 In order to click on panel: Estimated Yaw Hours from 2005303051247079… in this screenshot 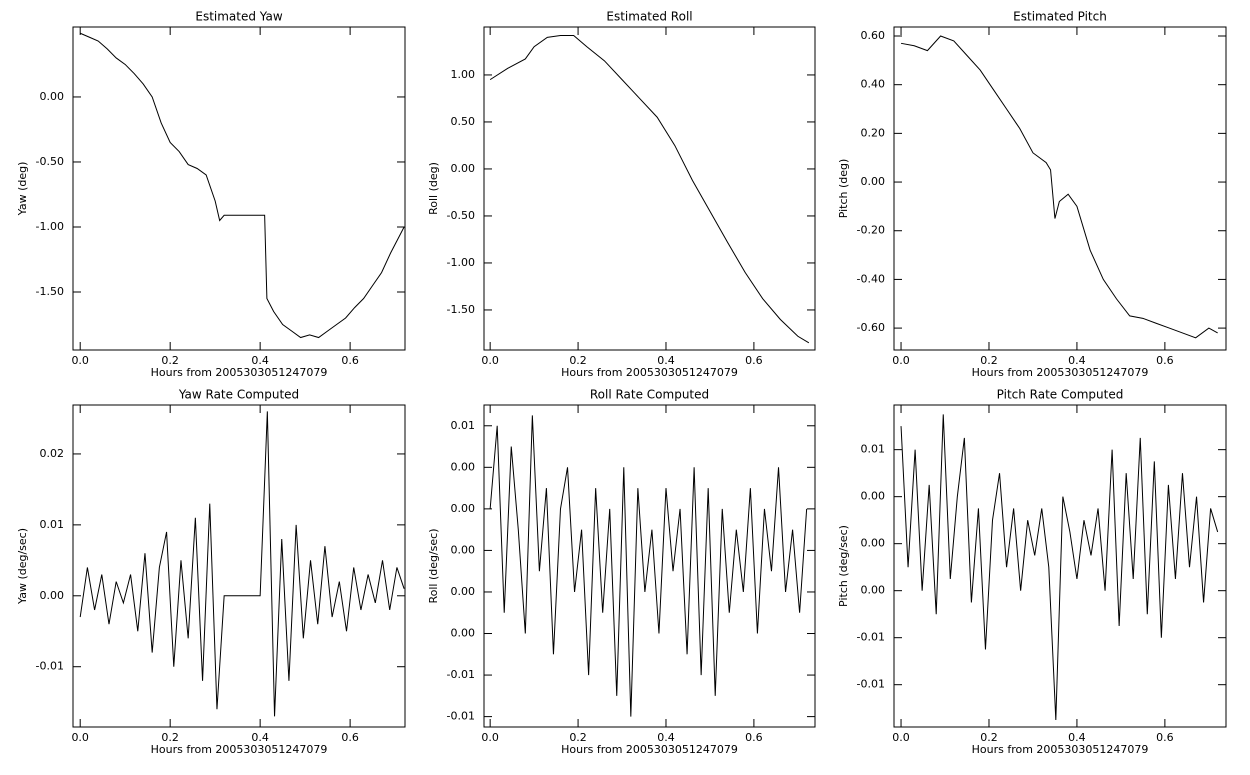, I will do `click(211, 194)`.